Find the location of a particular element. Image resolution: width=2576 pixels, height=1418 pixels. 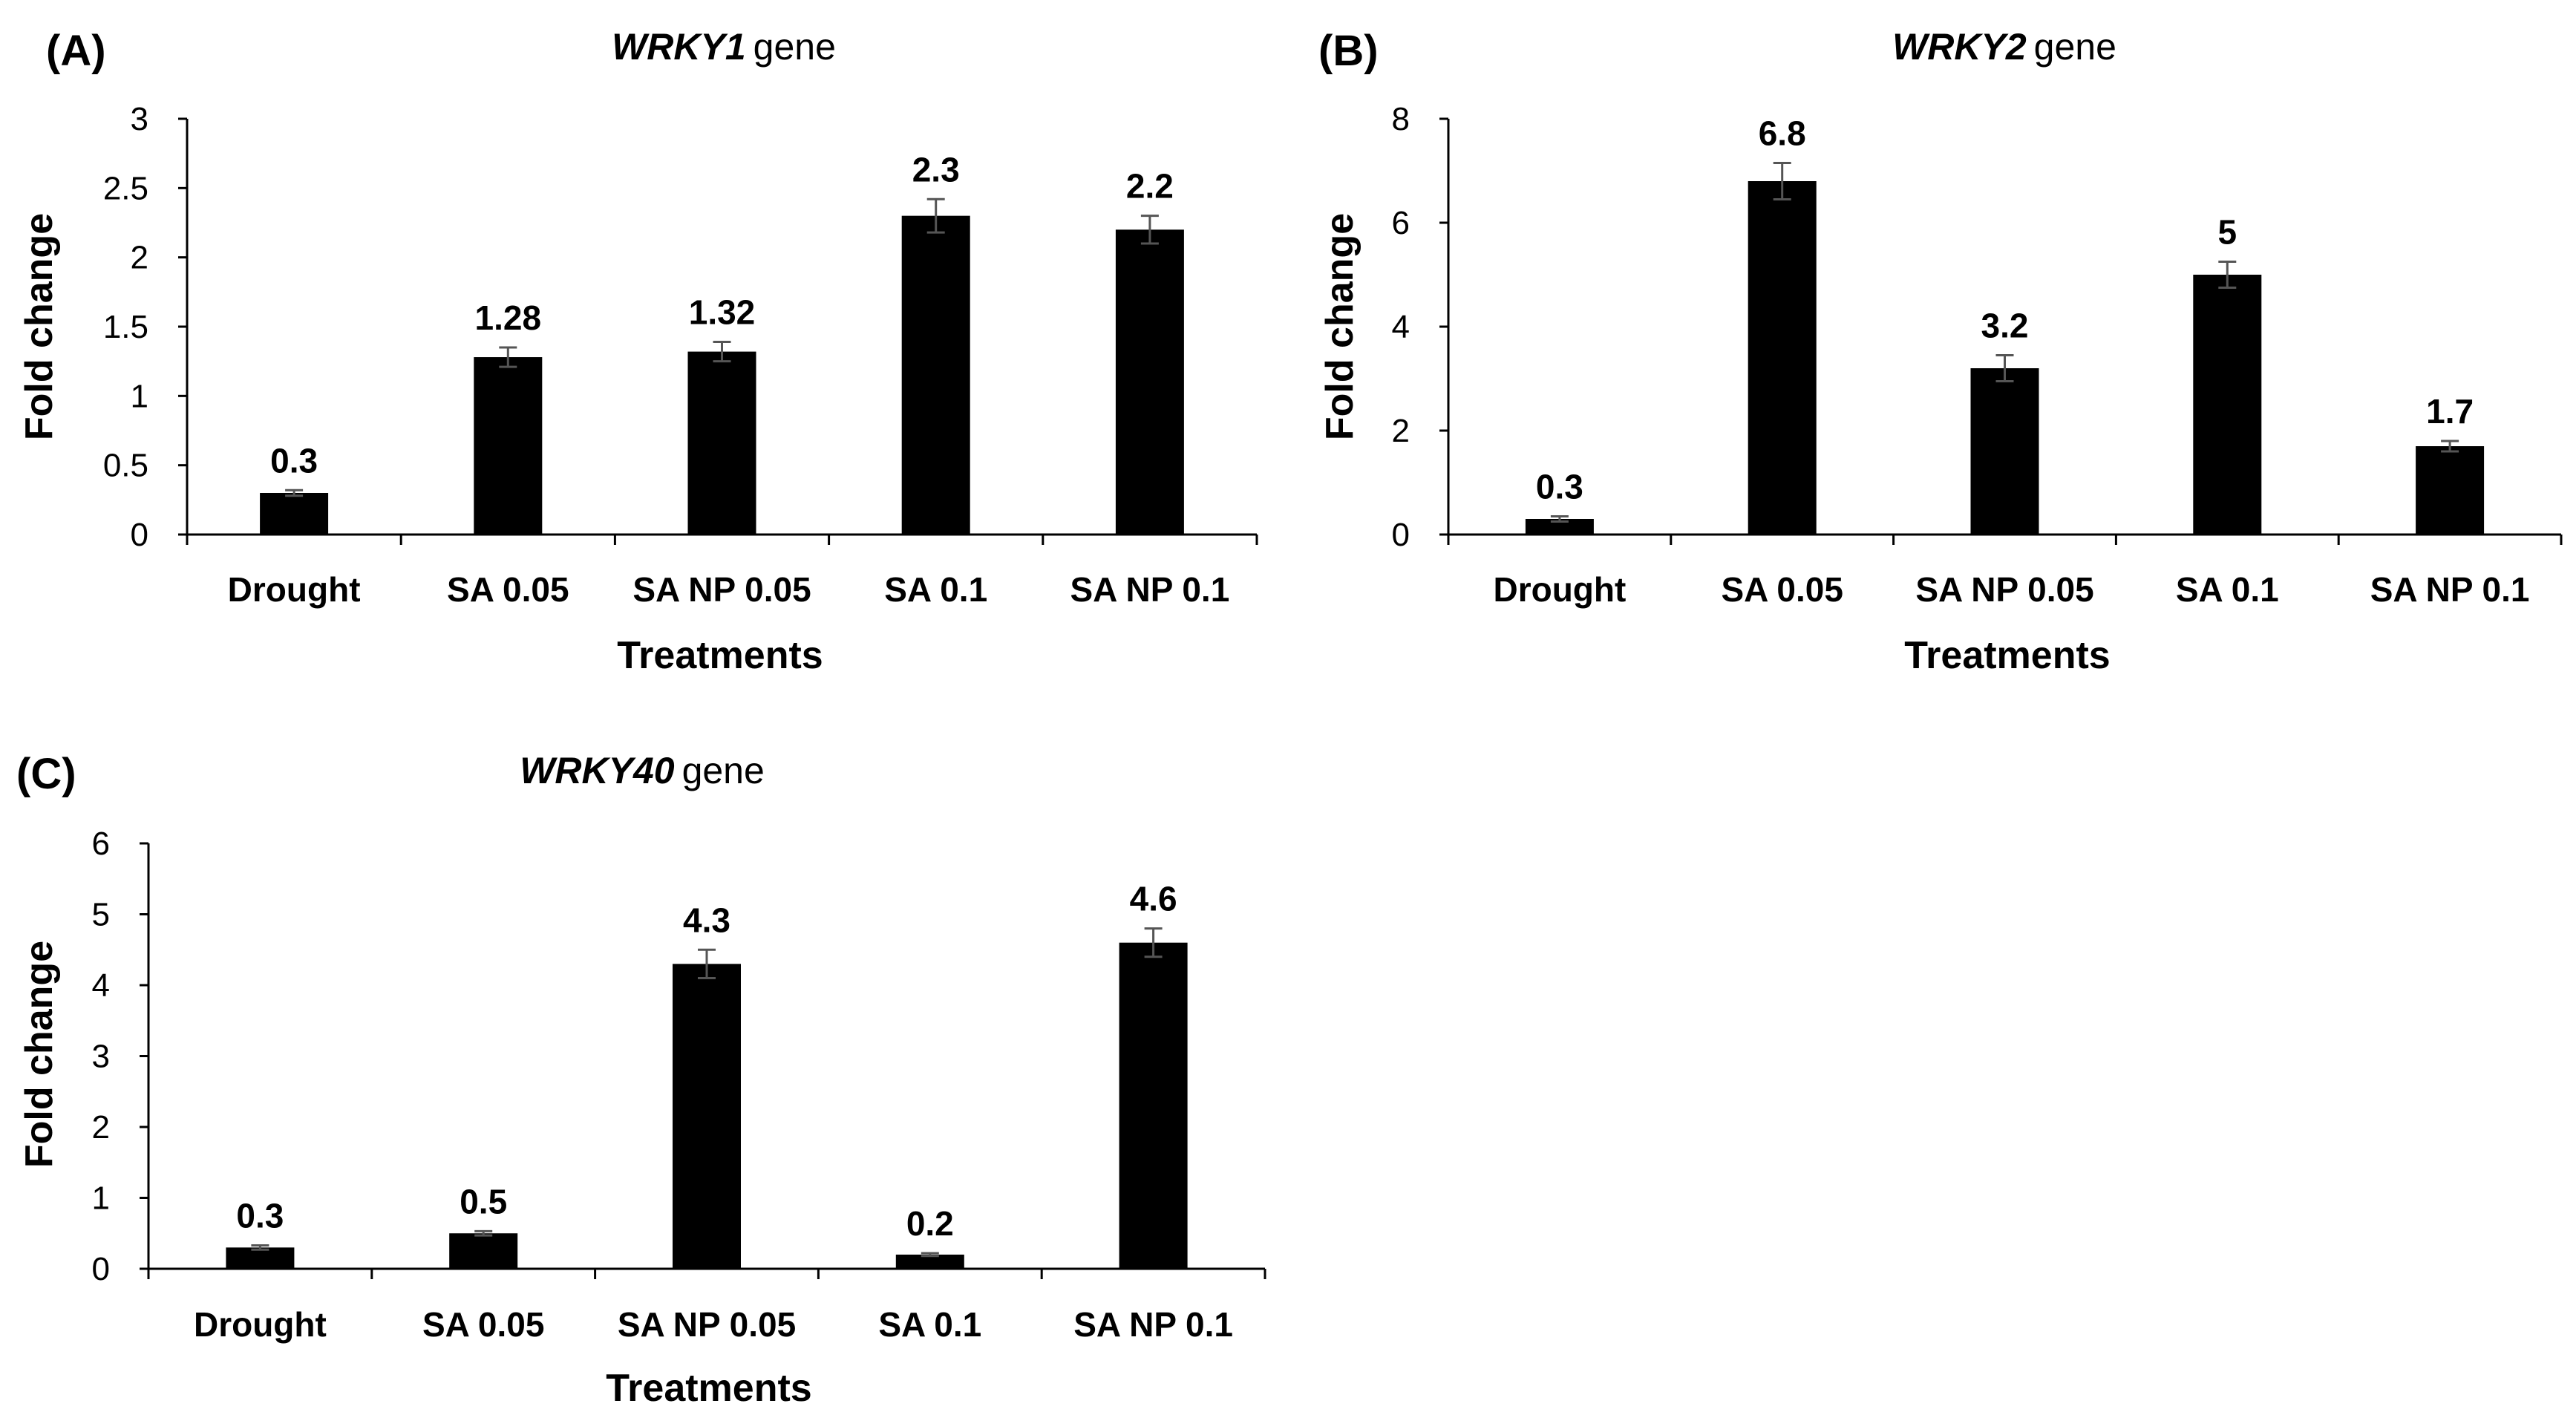

chart-title: WRKY1 gene is located at coordinates (724, 47).